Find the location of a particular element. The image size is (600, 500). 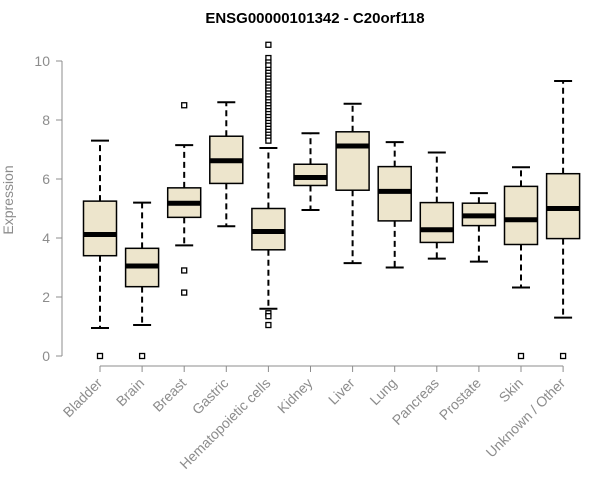

y-tick-label: 0 is located at coordinates (46, 356).